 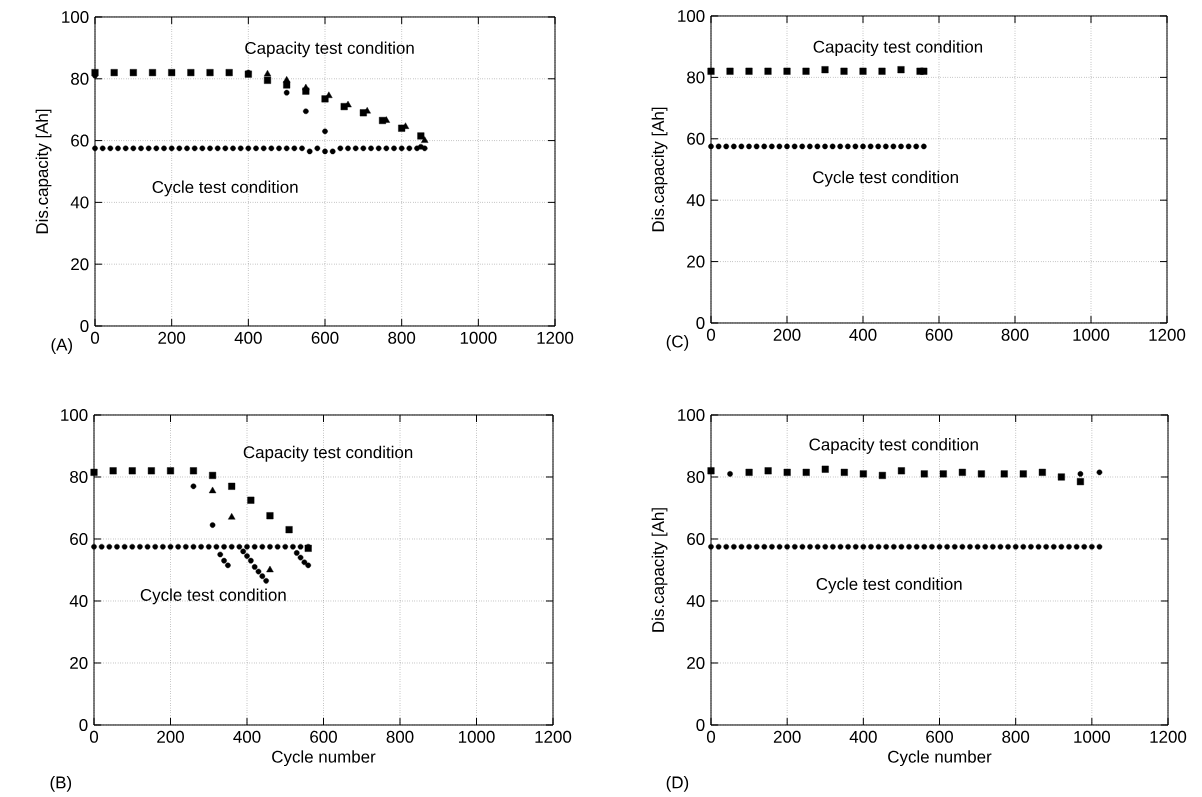 I want to click on text: (B), so click(x=61, y=783).